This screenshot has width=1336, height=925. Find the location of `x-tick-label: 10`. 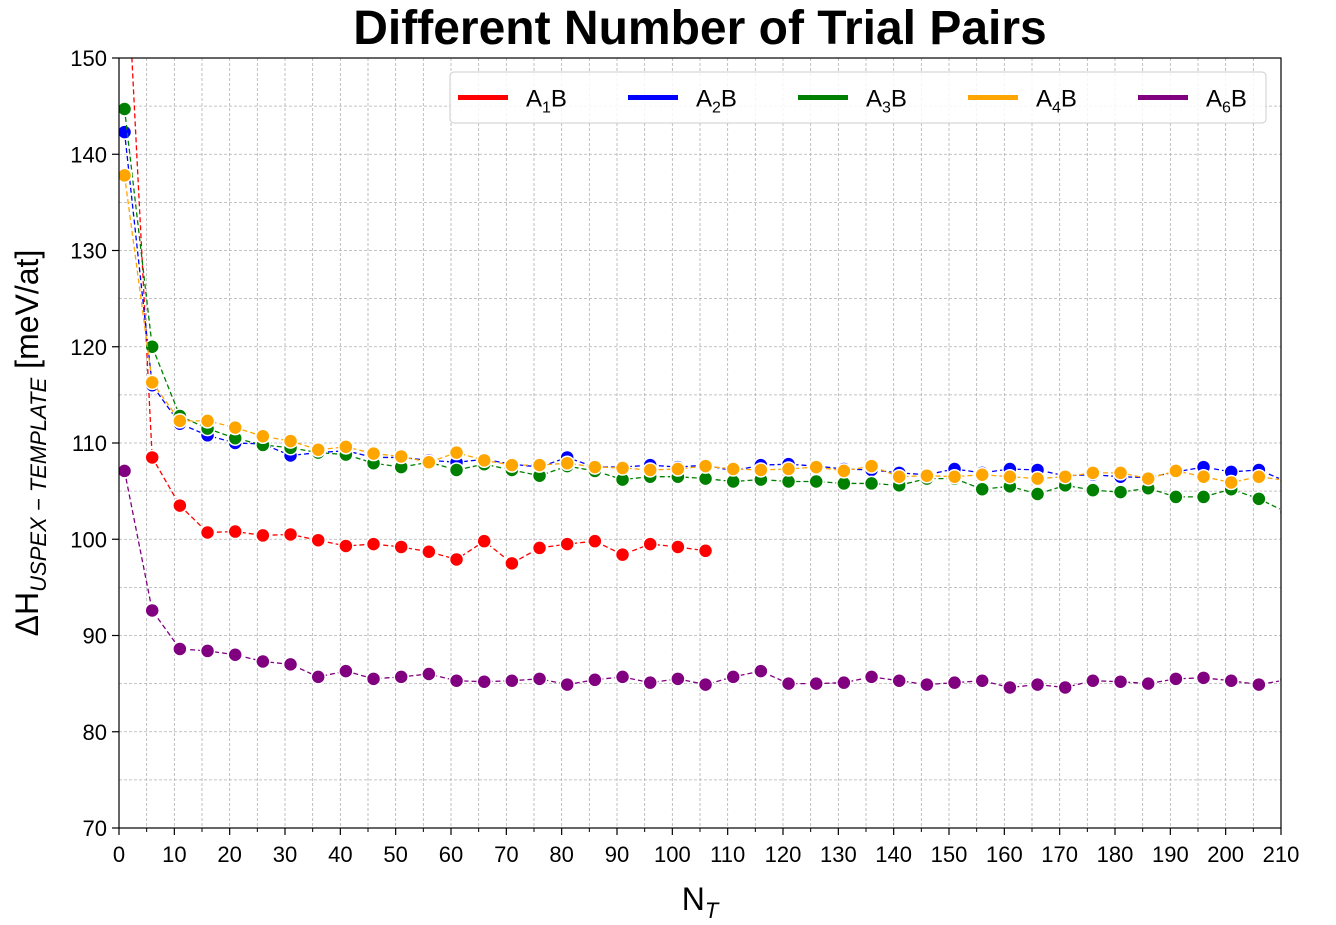

x-tick-label: 10 is located at coordinates (174, 854).